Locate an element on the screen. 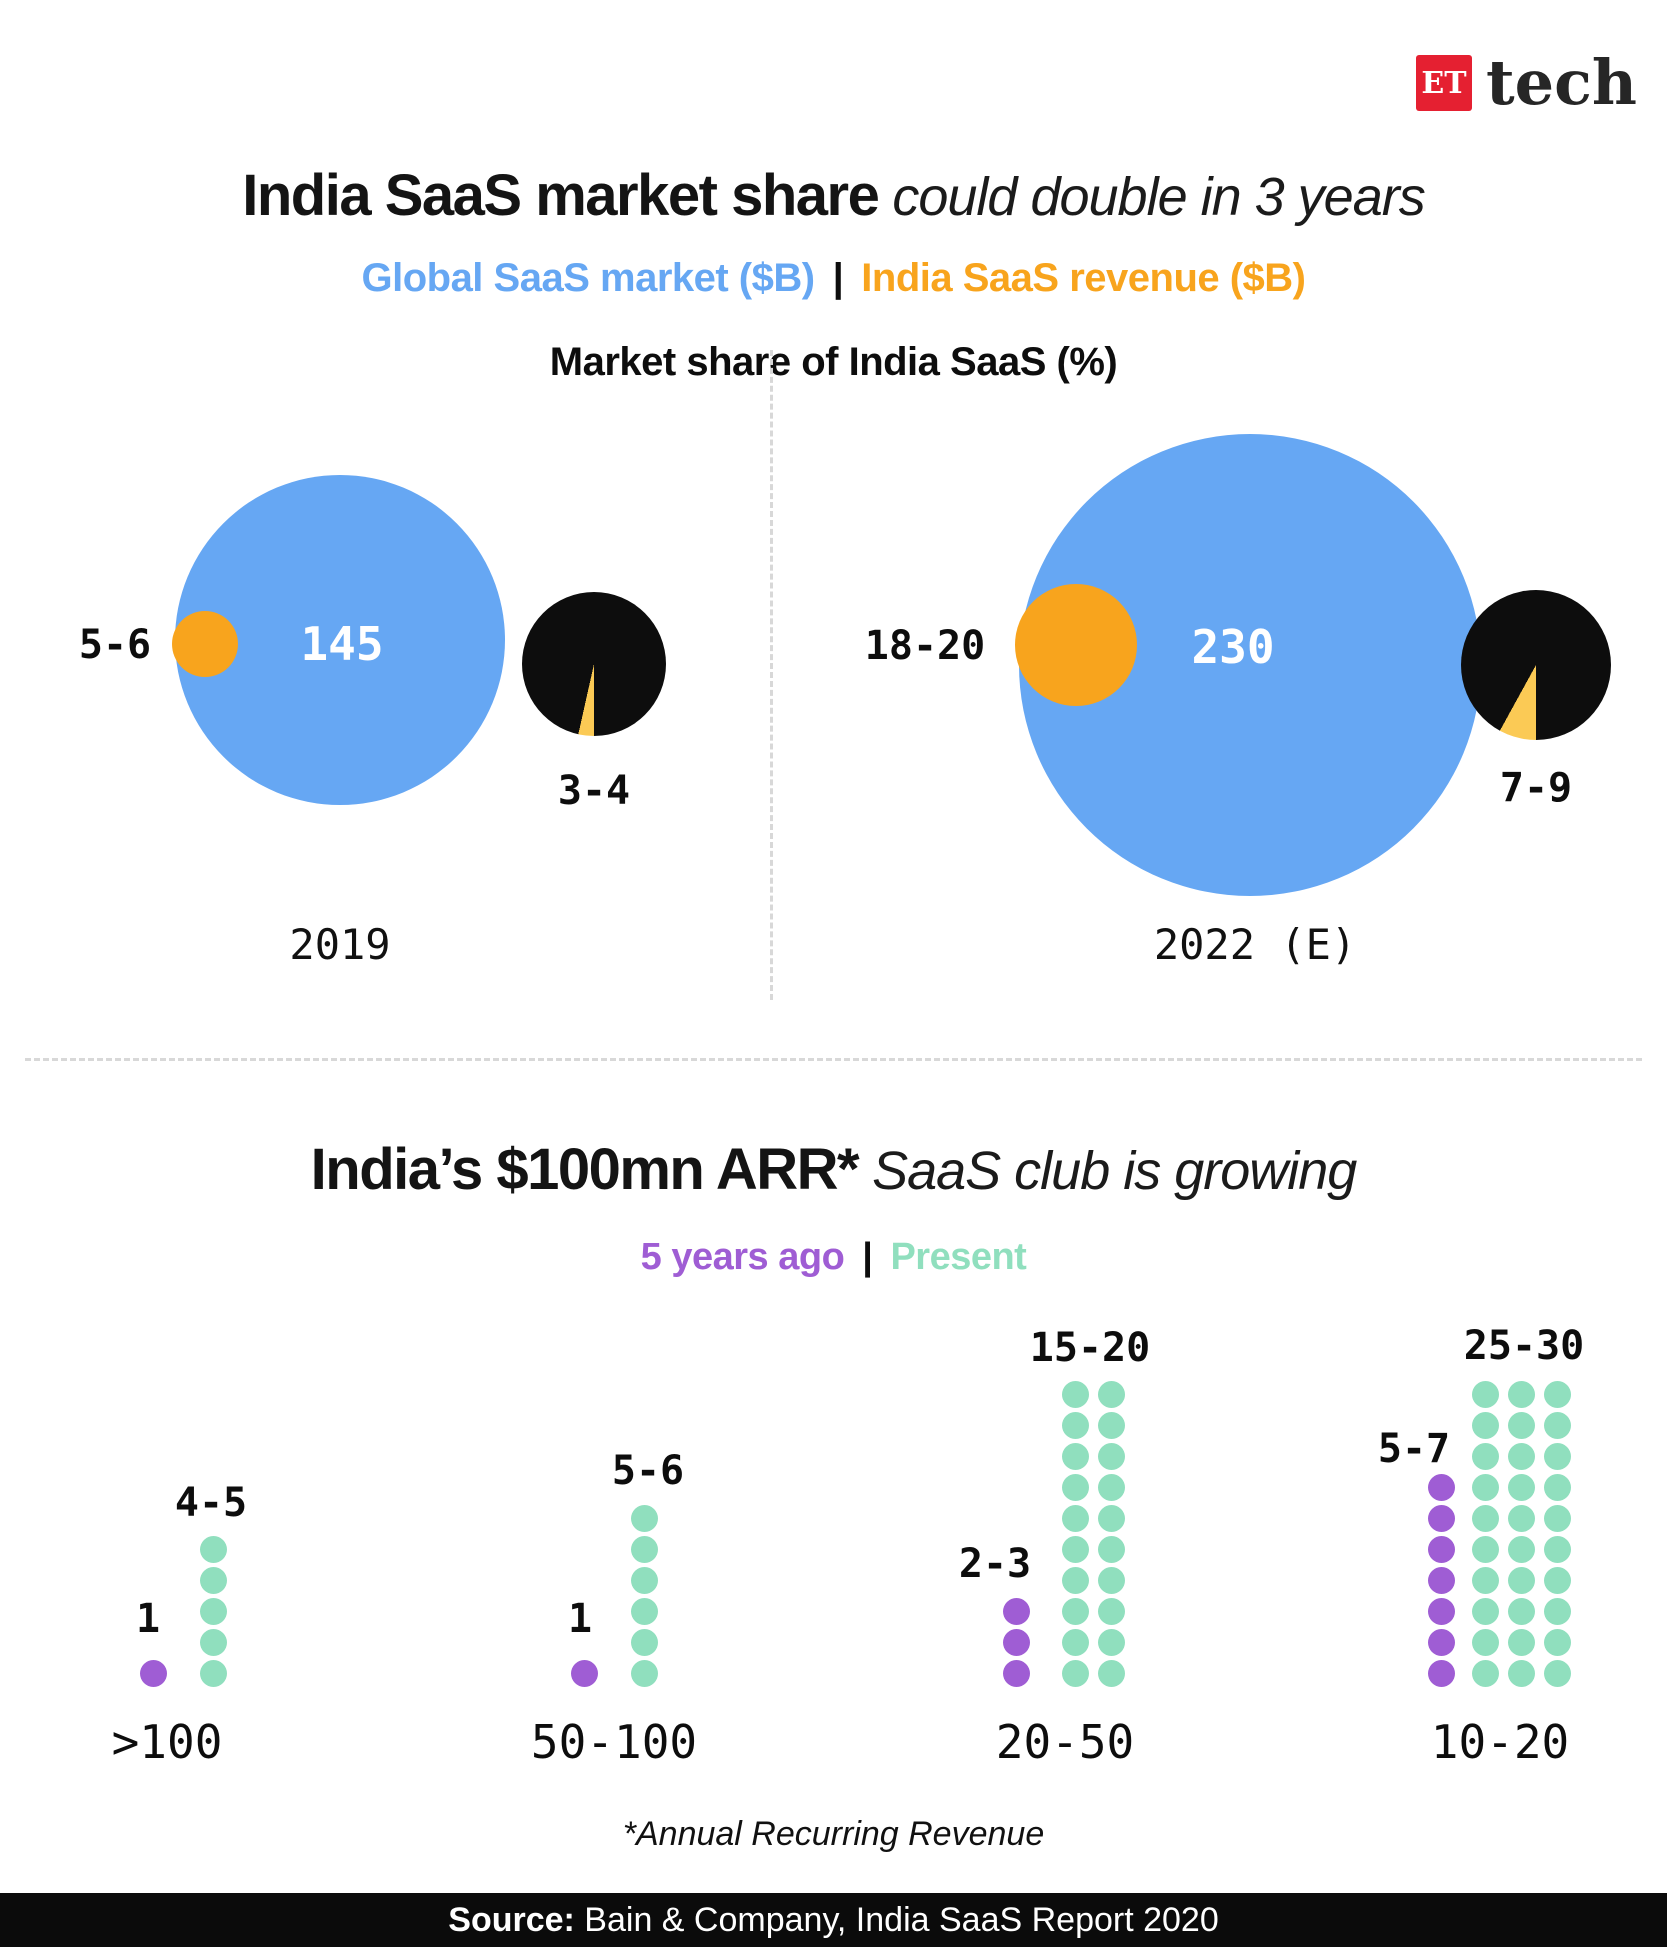 The width and height of the screenshot is (1667, 1947). category-label: 50-100 is located at coordinates (614, 1742).